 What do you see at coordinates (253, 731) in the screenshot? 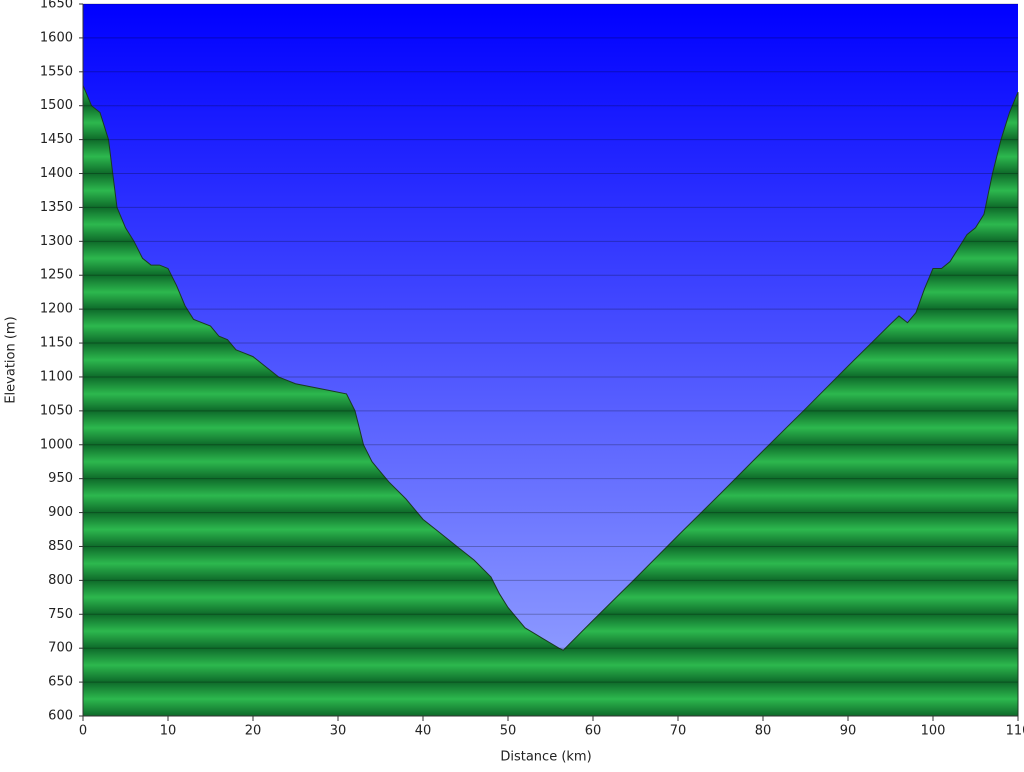
I see `x-tick-label: 20` at bounding box center [253, 731].